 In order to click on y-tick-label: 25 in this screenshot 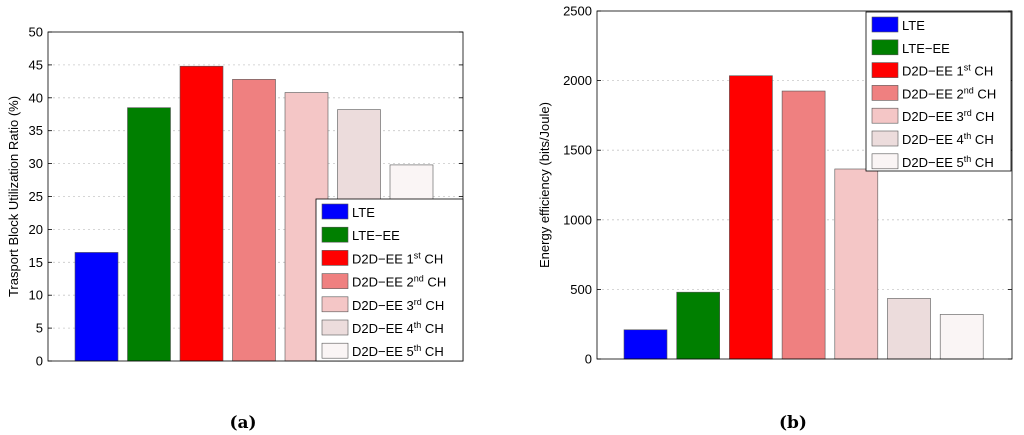, I will do `click(36, 196)`.